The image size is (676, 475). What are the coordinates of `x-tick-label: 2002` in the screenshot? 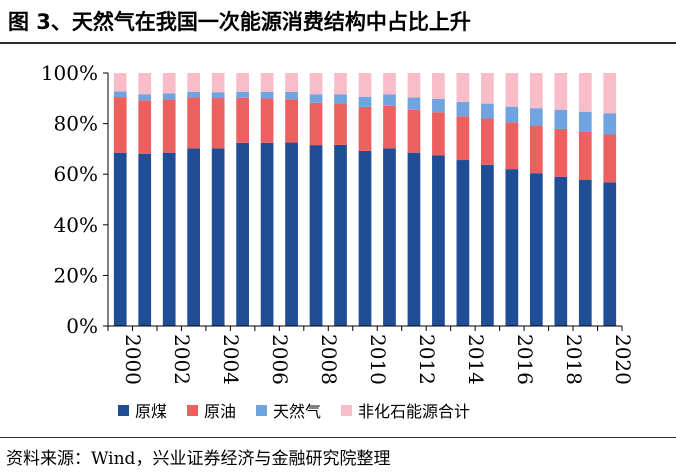 It's located at (182, 359).